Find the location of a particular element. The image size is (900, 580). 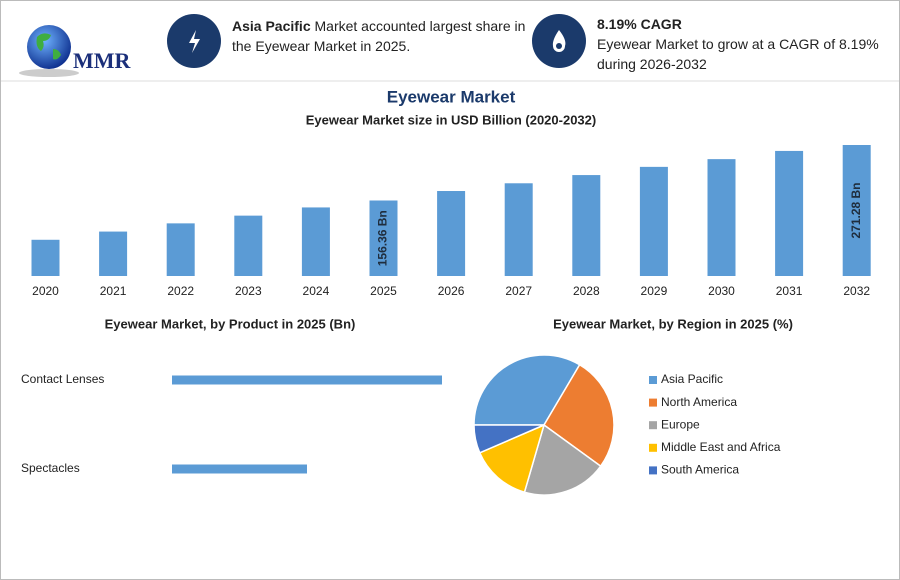

stat-title: 8.19% CAGR is located at coordinates (639, 24).